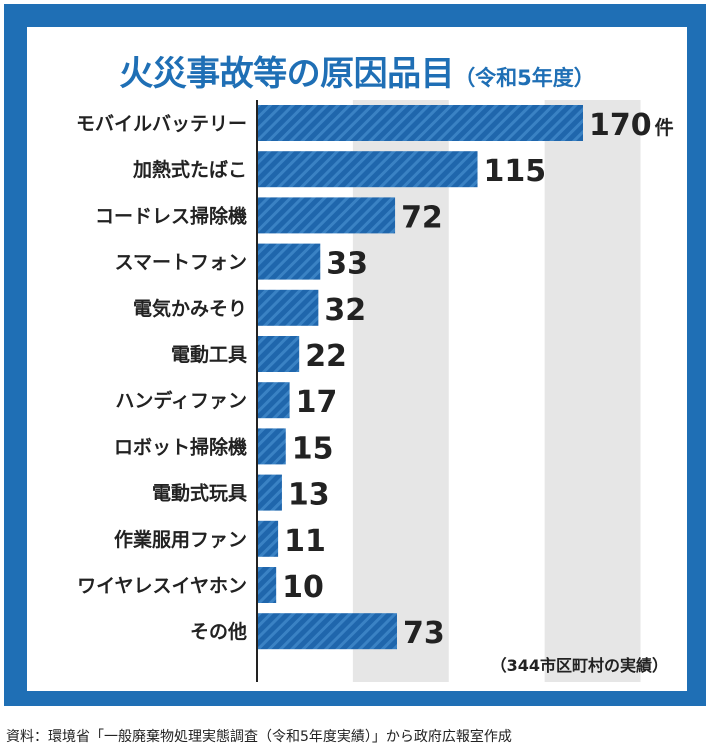  I want to click on data-label: 10, so click(303, 587).